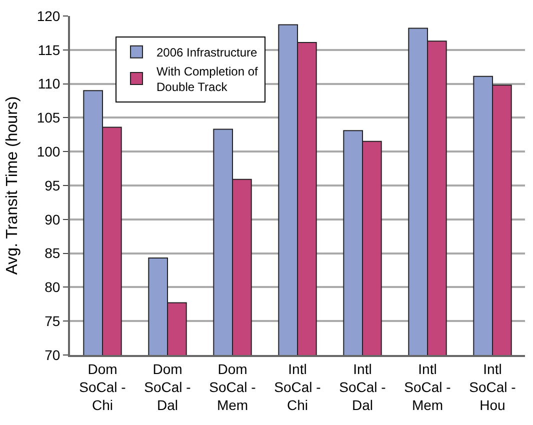  I want to click on y-tick-label: 110, so click(49, 84).